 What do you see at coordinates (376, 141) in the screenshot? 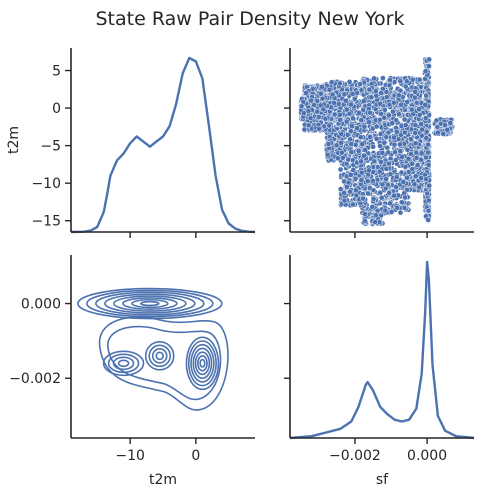
I see `sf-t2m-scatter` at bounding box center [376, 141].